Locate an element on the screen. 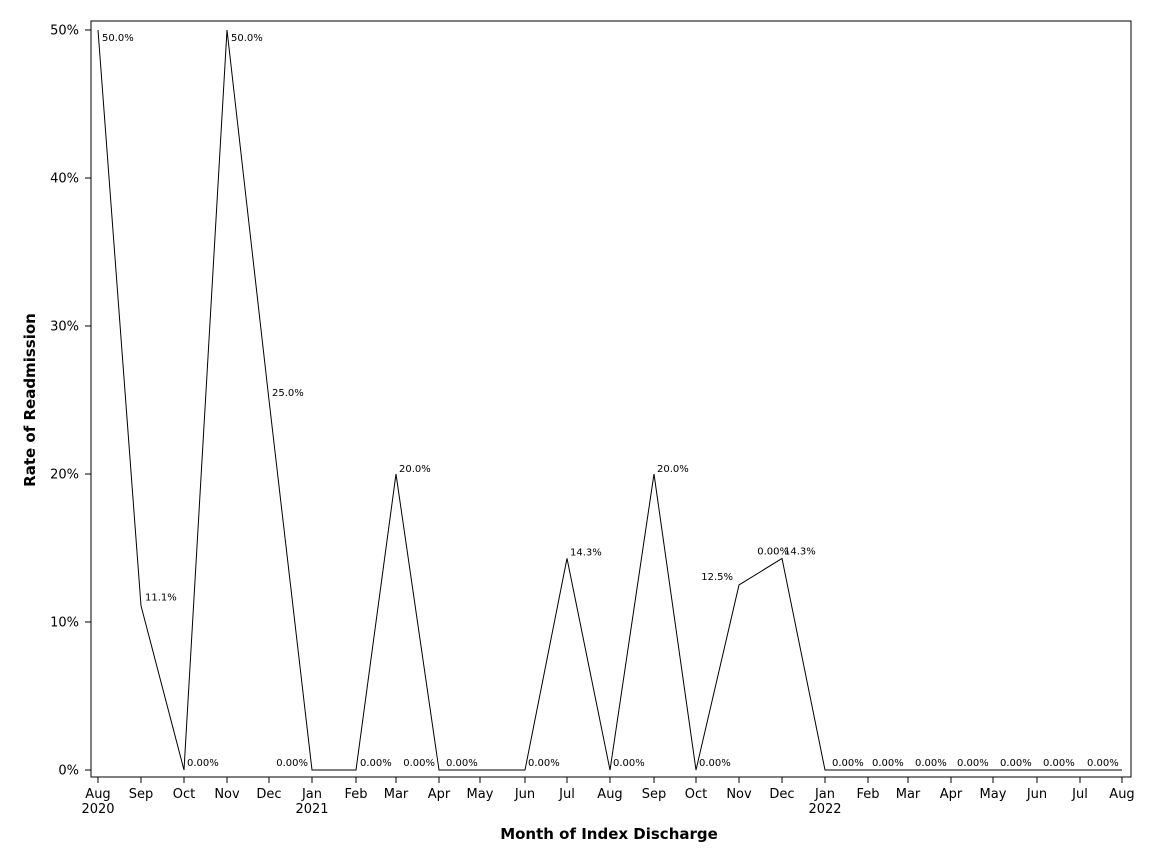 This screenshot has width=1152, height=864. y-tick-label: 20% is located at coordinates (64, 475).